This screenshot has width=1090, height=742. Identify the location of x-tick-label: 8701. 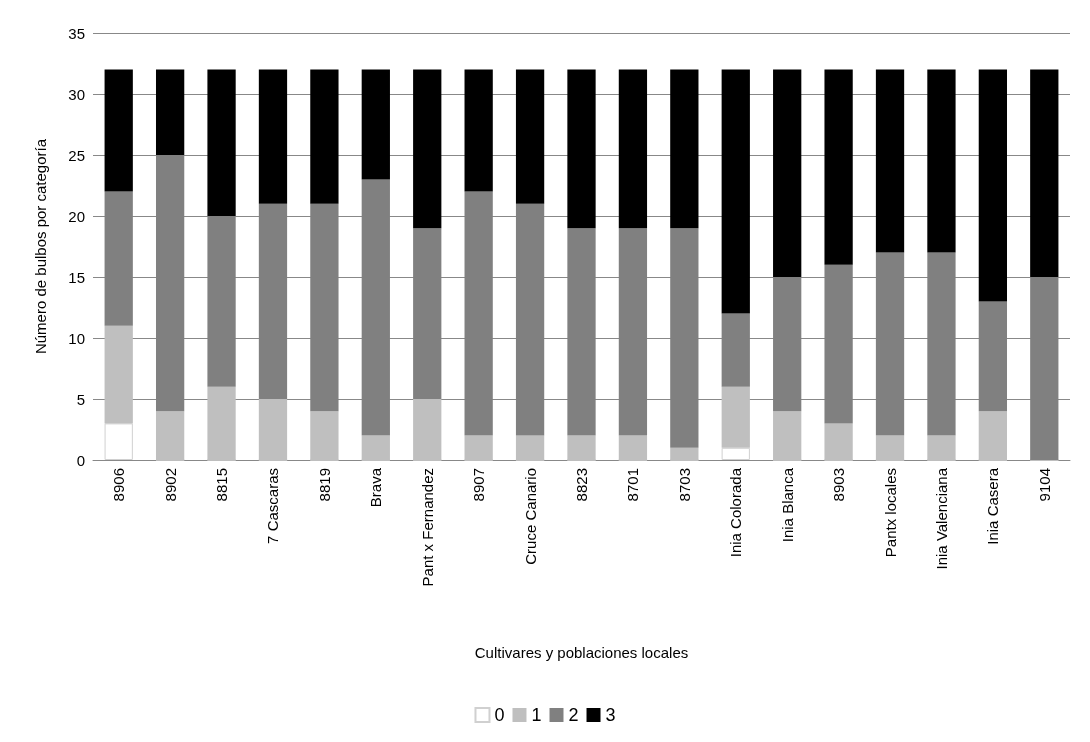
(633, 485).